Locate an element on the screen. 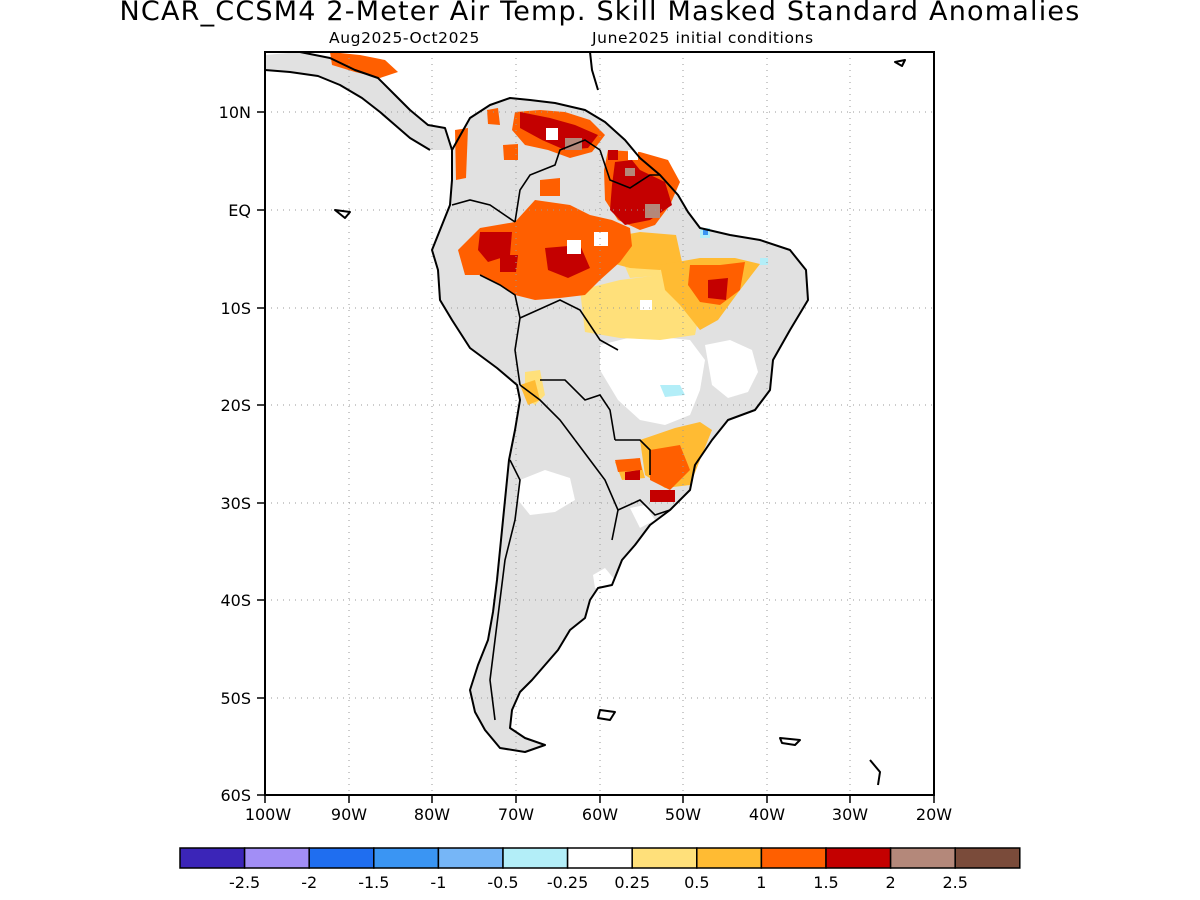 This screenshot has height=900, width=1200. lon-label: 20W is located at coordinates (934, 814).